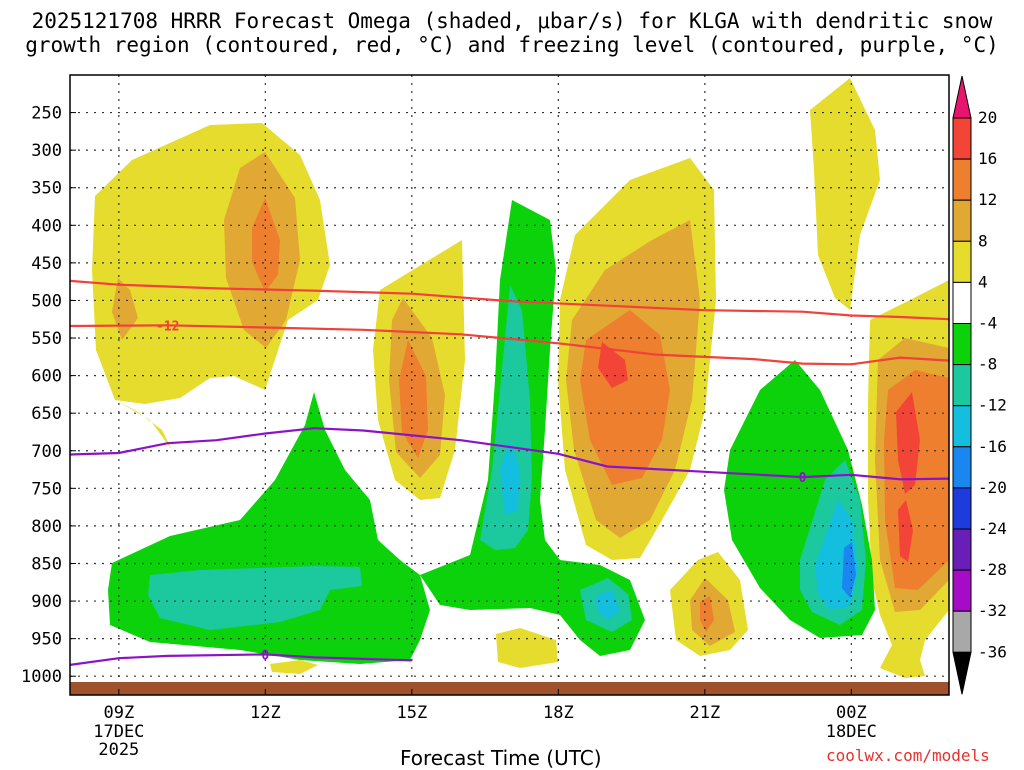  What do you see at coordinates (987, 199) in the screenshot?
I see `colorbar-label: 12` at bounding box center [987, 199].